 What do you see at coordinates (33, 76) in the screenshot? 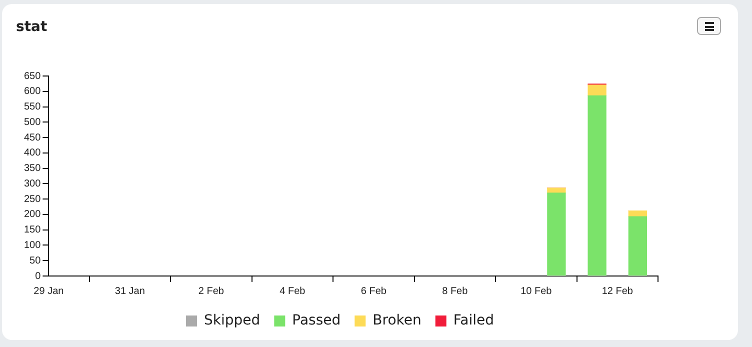
I see `y-tick-label: 650` at bounding box center [33, 76].